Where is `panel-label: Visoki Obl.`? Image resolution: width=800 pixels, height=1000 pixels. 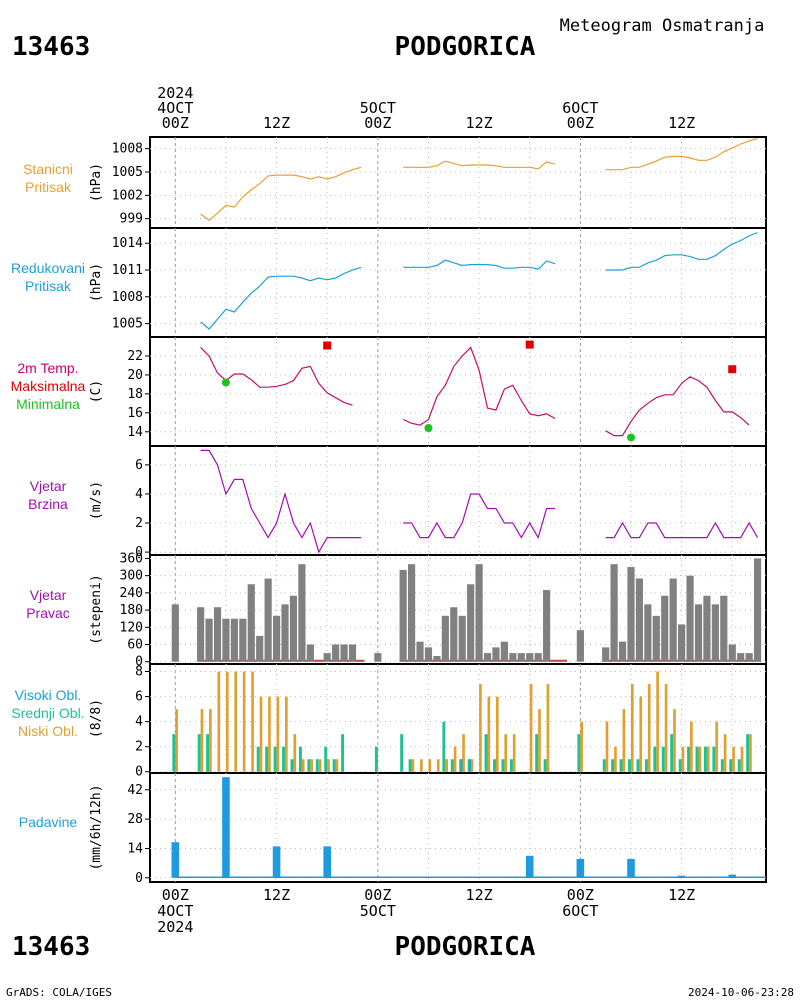
panel-label: Visoki Obl. is located at coordinates (48, 695).